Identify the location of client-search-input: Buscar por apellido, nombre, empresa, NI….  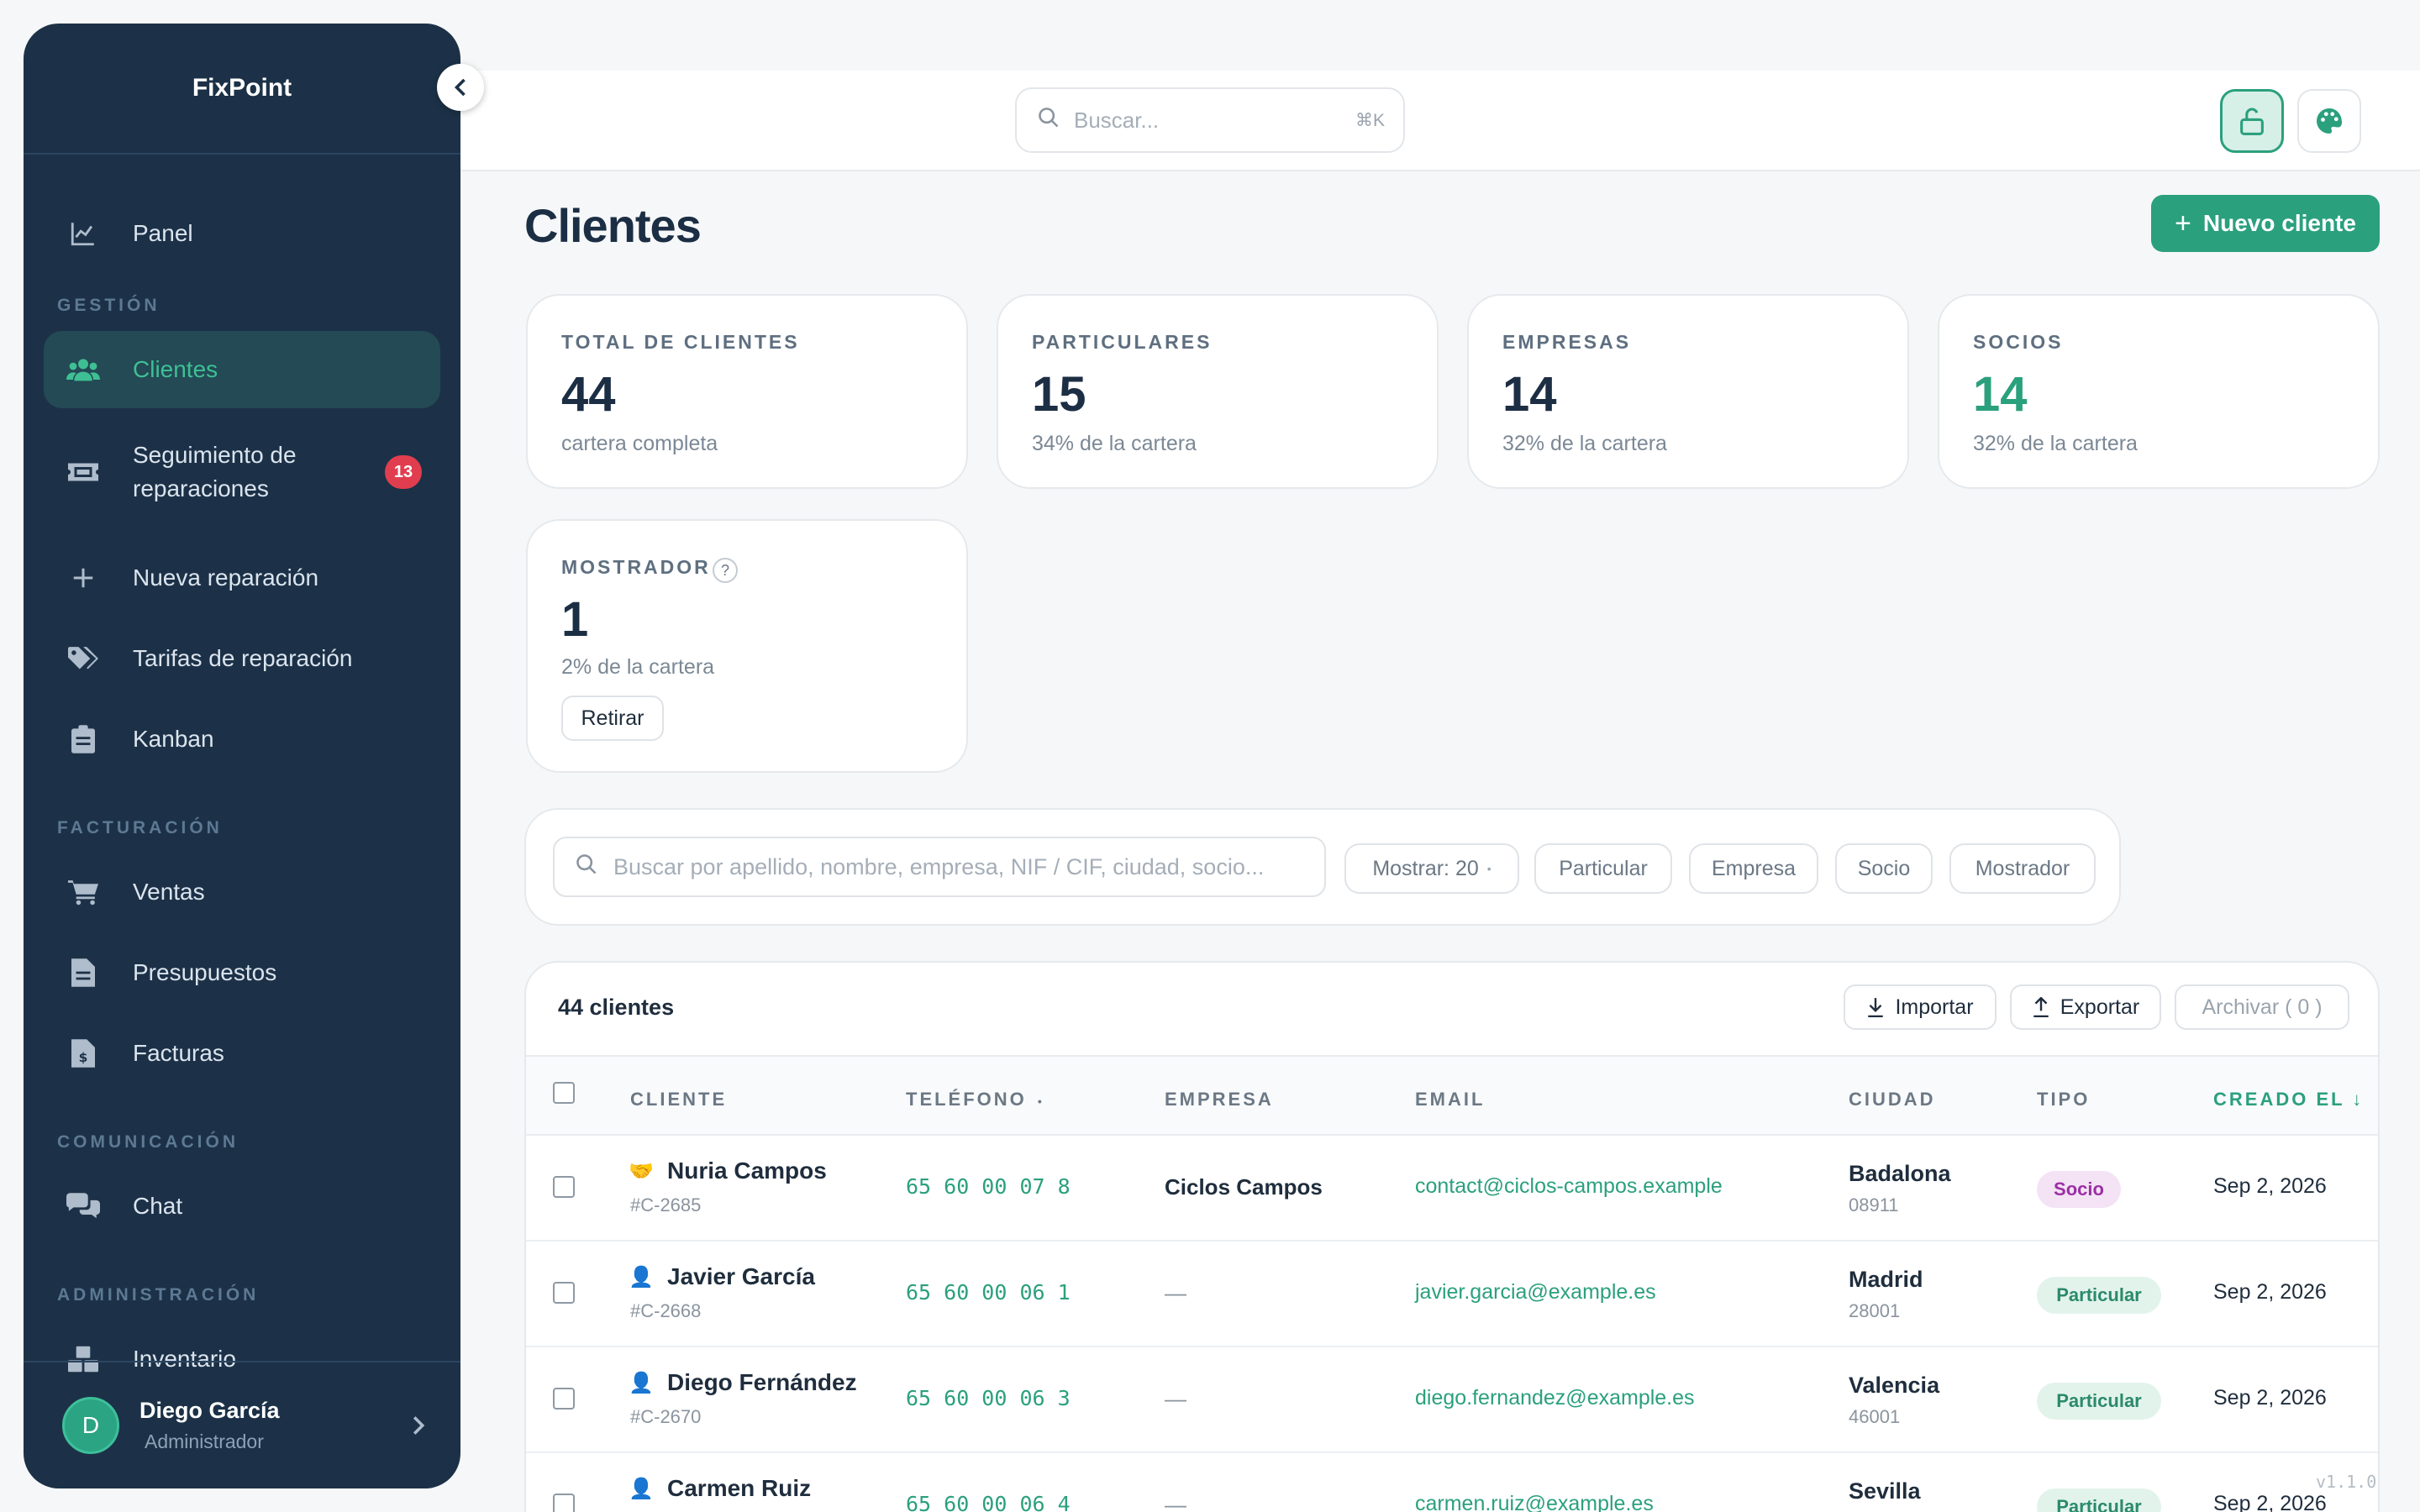
(939, 867).